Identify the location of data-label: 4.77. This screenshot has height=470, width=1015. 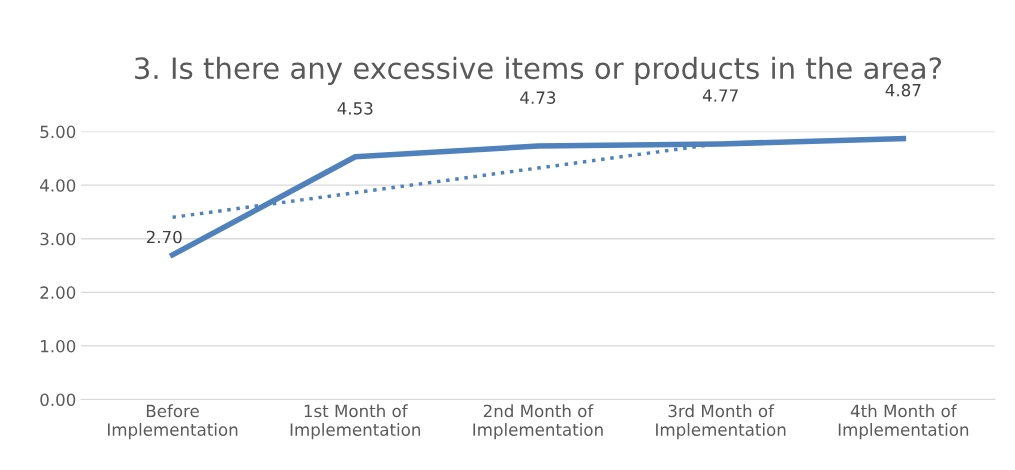
(720, 95).